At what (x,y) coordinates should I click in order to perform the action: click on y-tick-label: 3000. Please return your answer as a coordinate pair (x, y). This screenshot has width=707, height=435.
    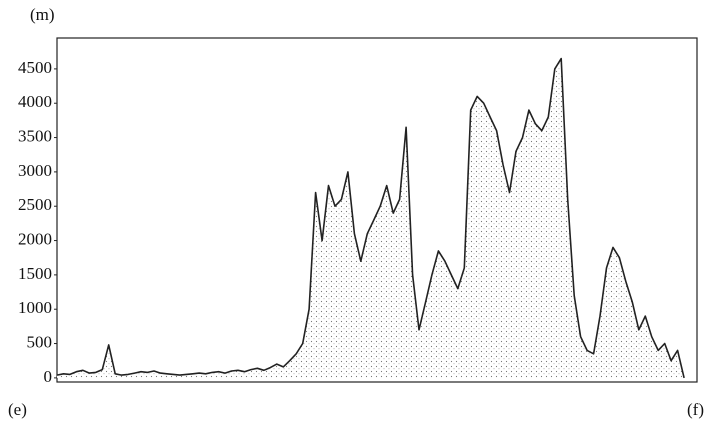
    Looking at the image, I should click on (35, 170).